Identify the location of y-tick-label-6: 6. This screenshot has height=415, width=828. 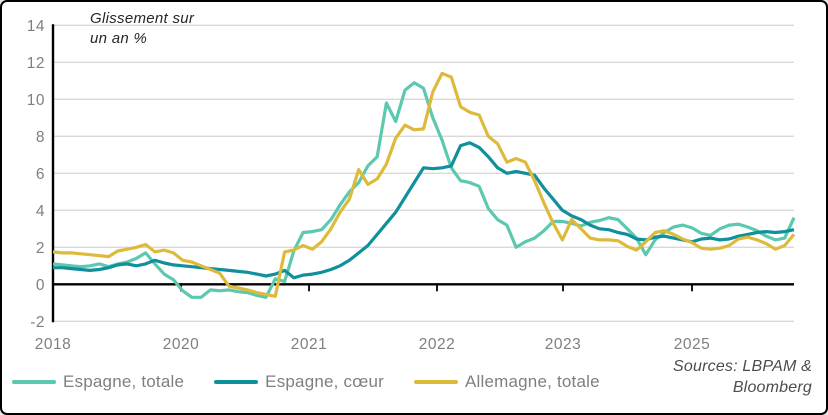
(40, 174).